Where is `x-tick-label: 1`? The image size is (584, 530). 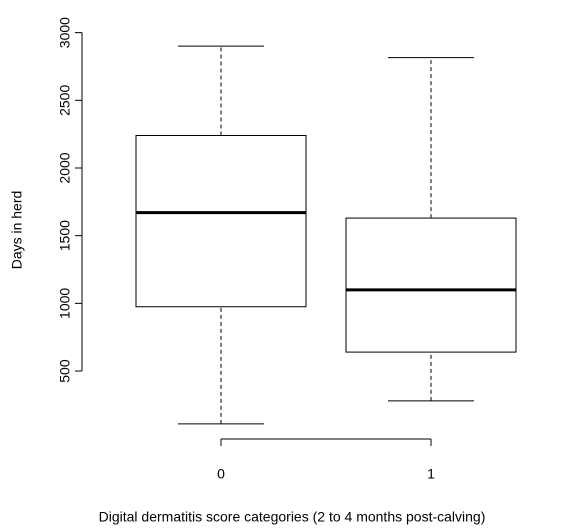 x-tick-label: 1 is located at coordinates (431, 474).